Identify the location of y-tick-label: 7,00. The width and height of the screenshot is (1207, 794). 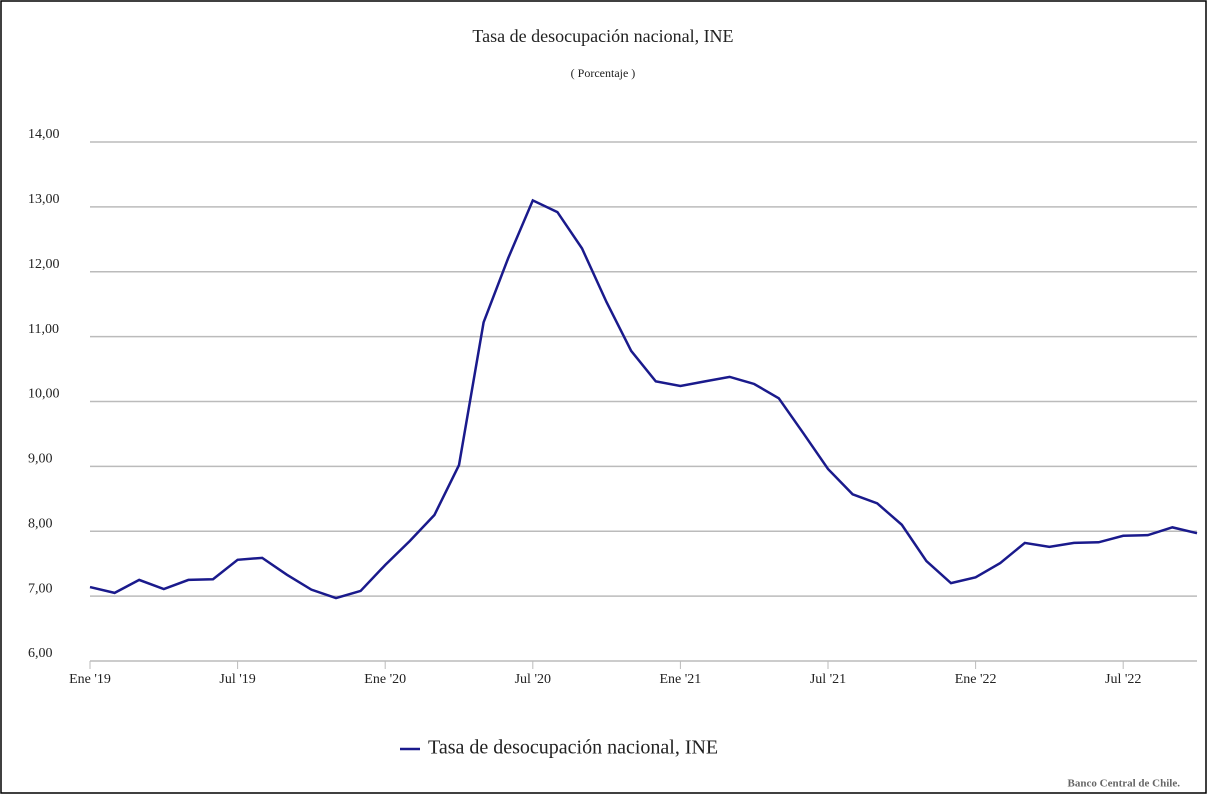
(40, 588).